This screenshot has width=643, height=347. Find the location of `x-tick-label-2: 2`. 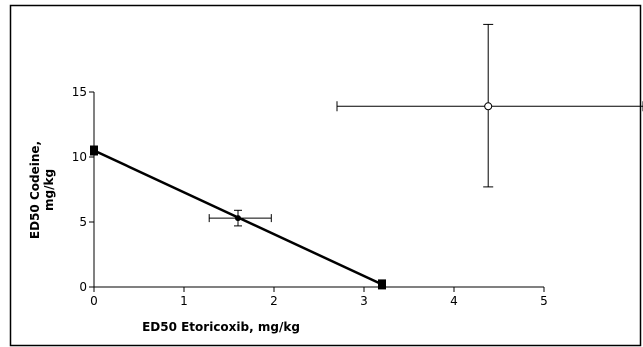

x-tick-label-2: 2 is located at coordinates (274, 301).